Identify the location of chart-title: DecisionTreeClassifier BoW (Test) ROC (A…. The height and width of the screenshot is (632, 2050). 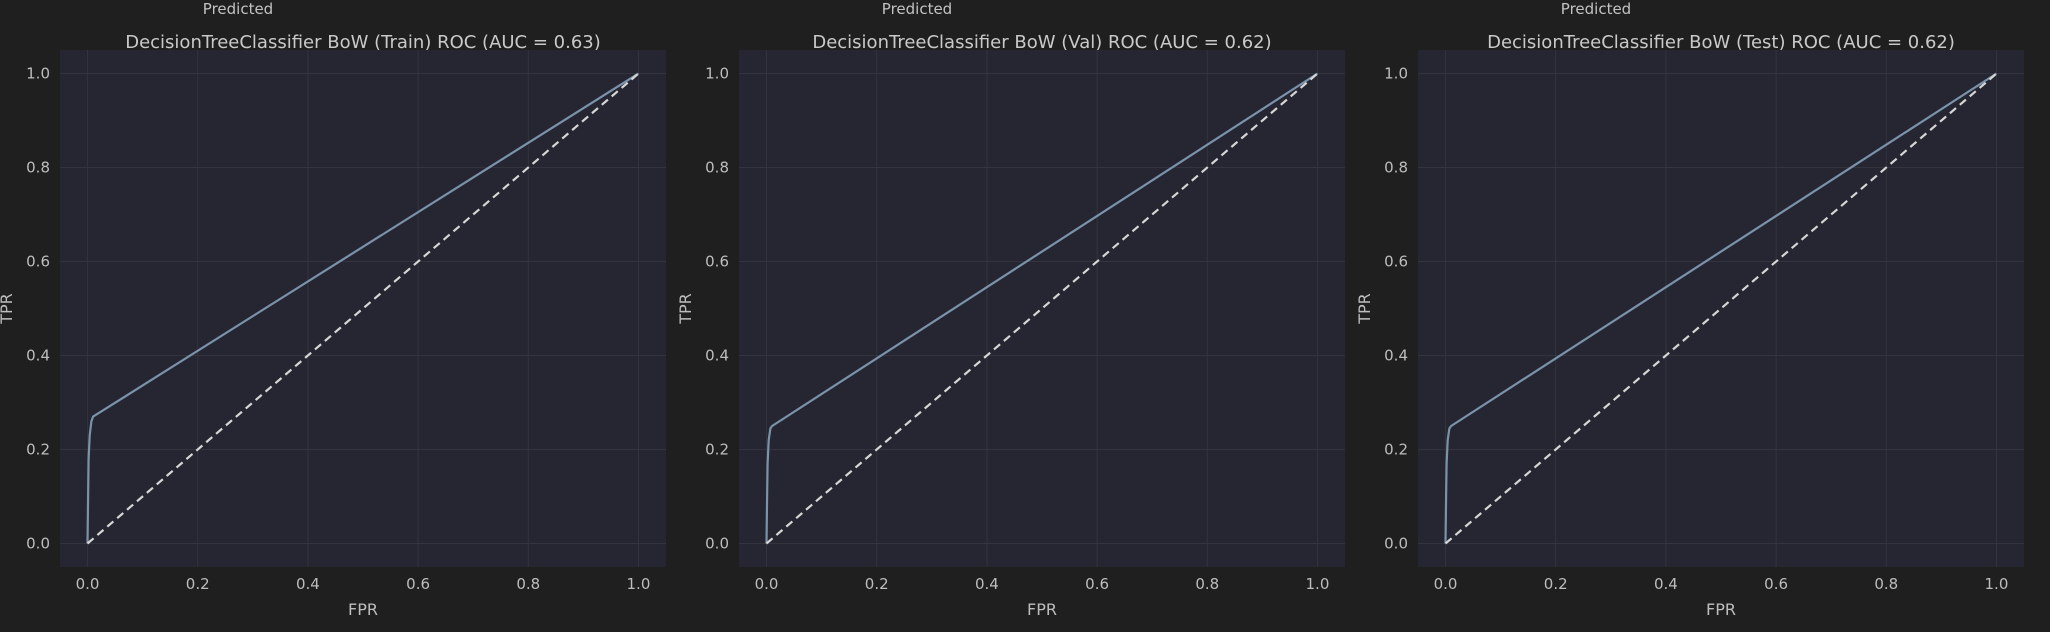
(1721, 42).